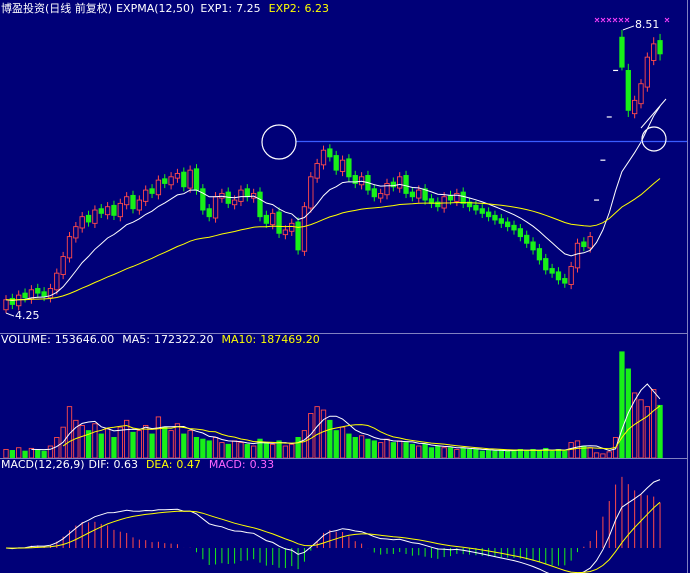  I want to click on header-text: DIF:, so click(99, 464).